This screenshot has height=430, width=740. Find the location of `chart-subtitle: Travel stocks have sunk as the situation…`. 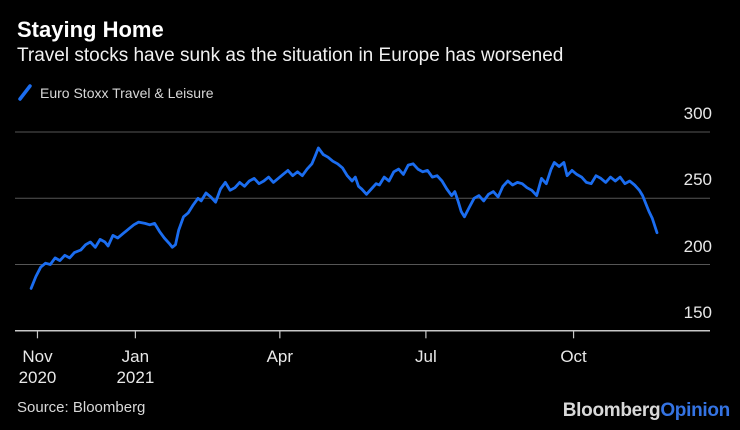

chart-subtitle: Travel stocks have sunk as the situation… is located at coordinates (290, 55).